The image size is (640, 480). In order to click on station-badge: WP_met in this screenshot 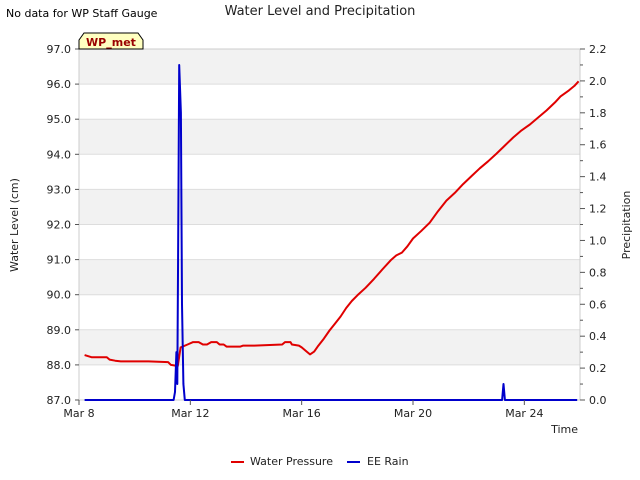, I will do `click(111, 41)`.